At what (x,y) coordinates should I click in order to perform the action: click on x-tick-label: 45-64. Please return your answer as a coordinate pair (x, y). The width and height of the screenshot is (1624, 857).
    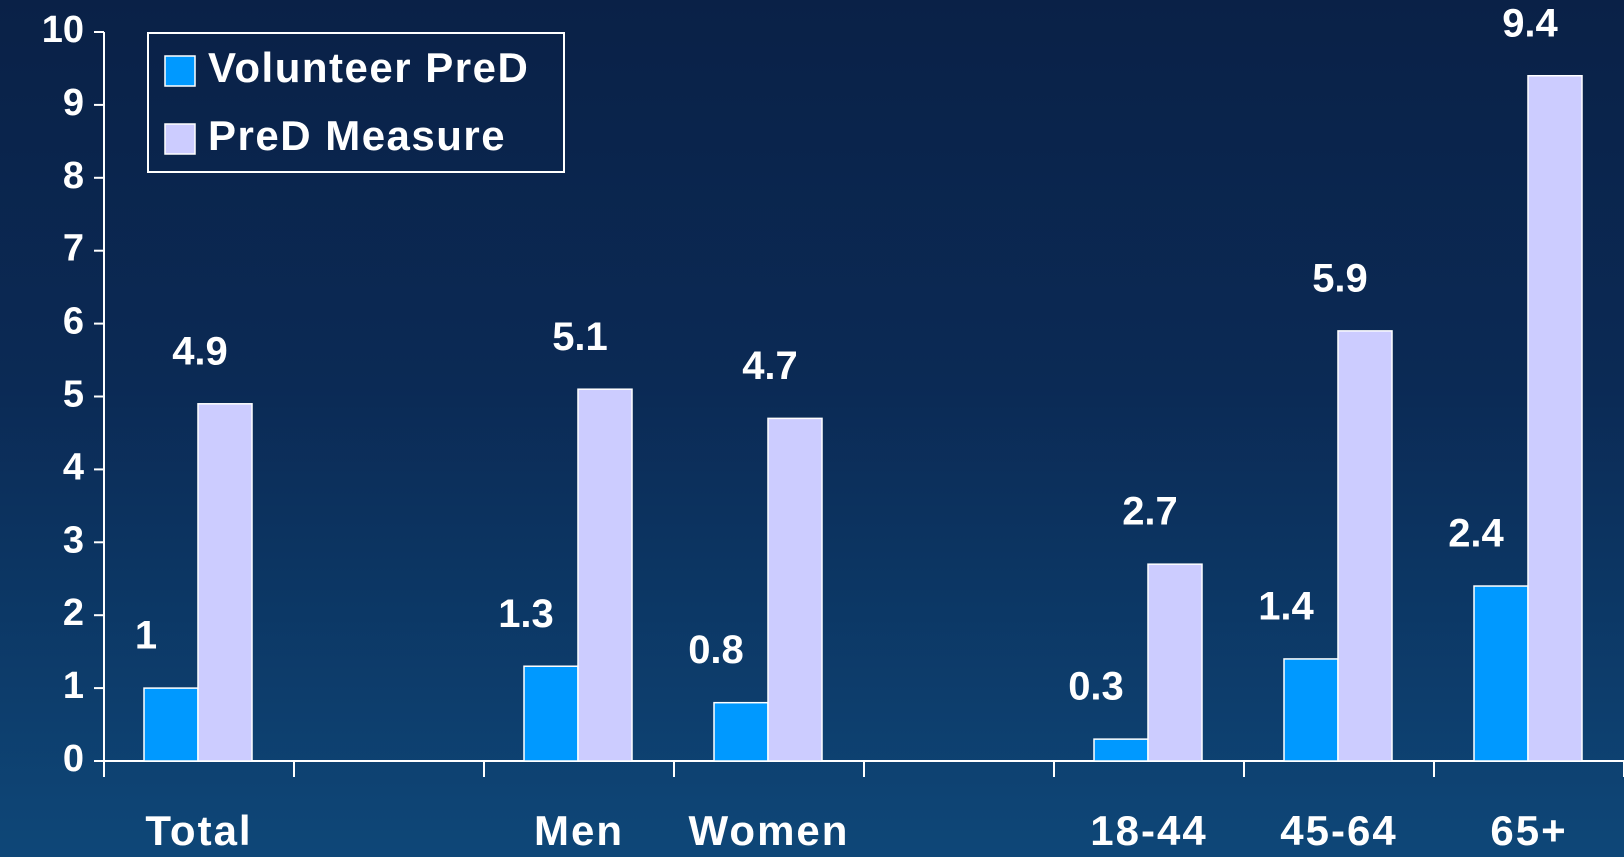
    Looking at the image, I should click on (1338, 830).